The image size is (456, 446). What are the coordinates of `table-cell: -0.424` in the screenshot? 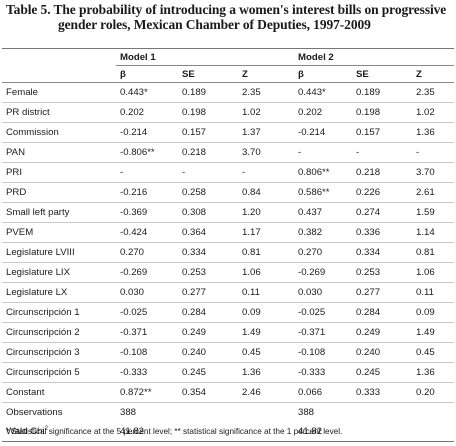 It's located at (147, 232).